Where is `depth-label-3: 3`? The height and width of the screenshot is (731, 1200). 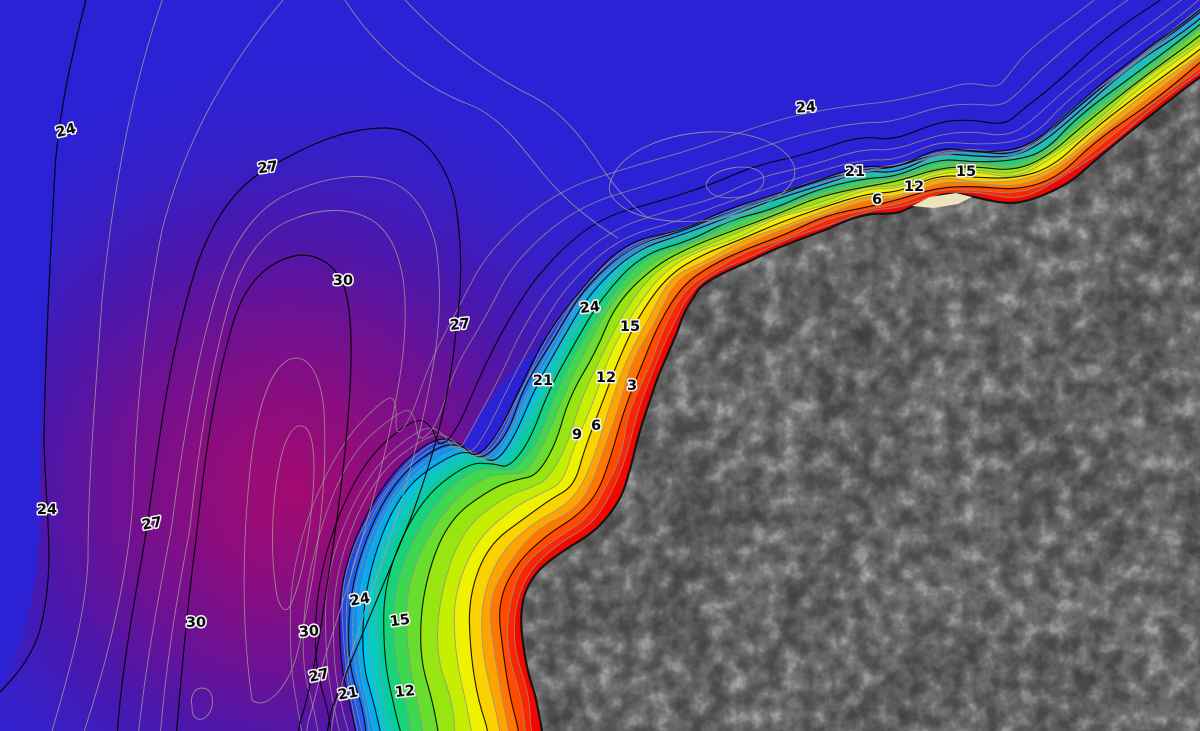 depth-label-3: 3 is located at coordinates (632, 386).